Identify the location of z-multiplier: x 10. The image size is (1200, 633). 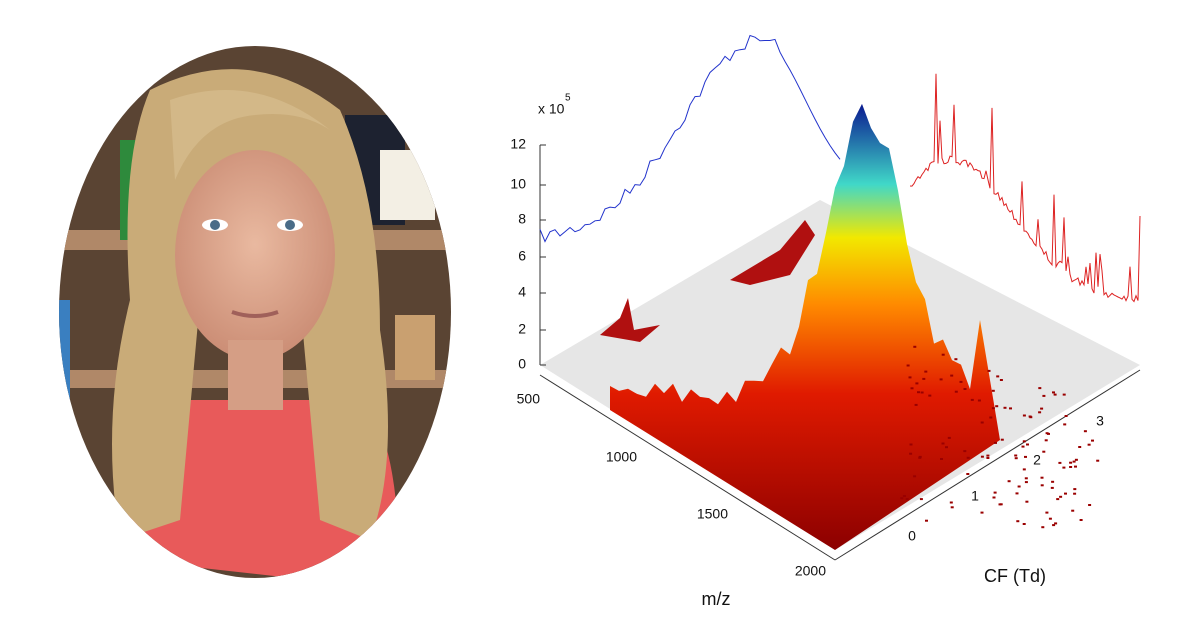
(551, 109).